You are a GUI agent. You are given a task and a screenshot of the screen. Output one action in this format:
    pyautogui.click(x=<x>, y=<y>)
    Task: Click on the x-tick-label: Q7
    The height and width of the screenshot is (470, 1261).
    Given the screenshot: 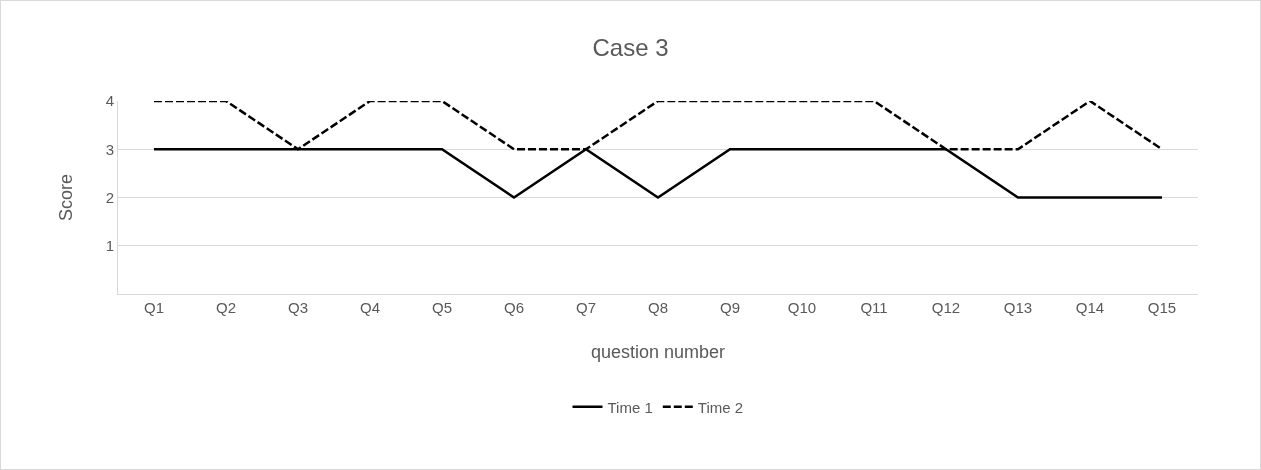 What is the action you would take?
    pyautogui.click(x=586, y=307)
    